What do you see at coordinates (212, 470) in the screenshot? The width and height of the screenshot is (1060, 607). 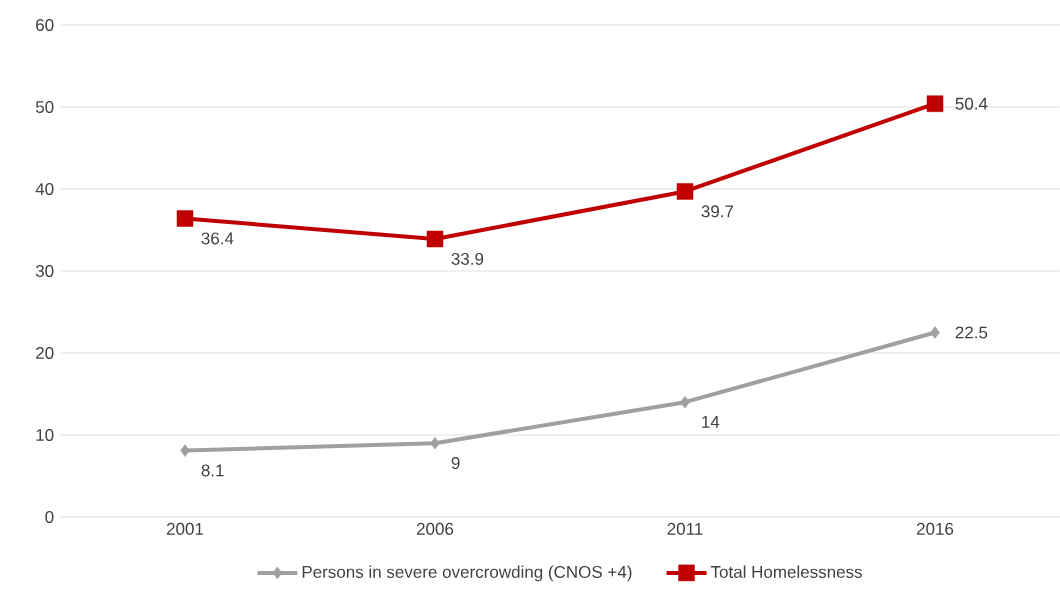 I see `data-label: 8.1` at bounding box center [212, 470].